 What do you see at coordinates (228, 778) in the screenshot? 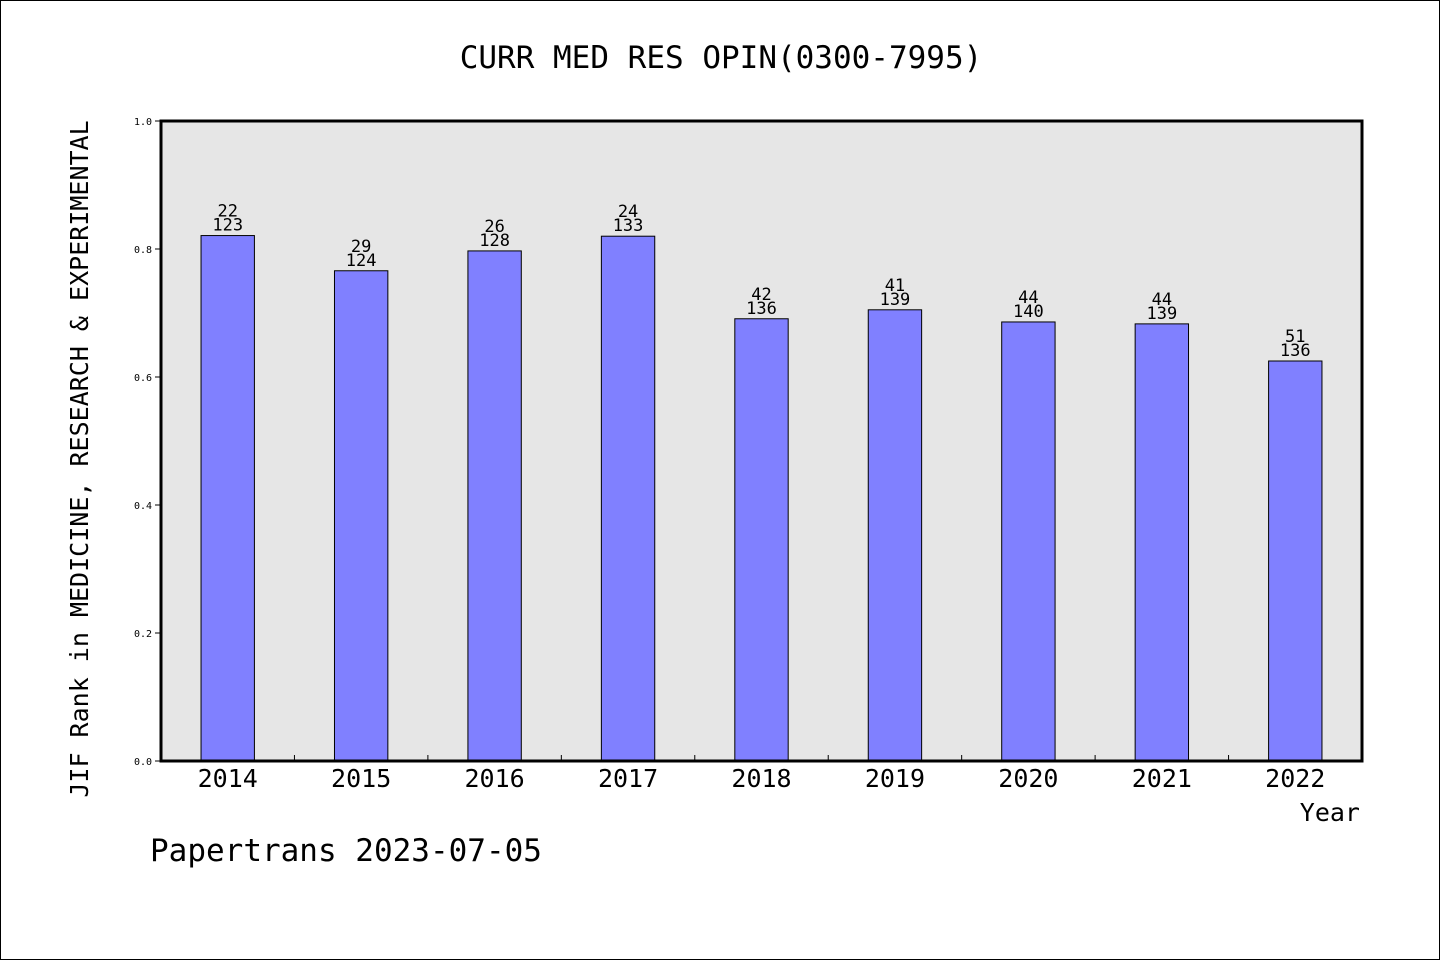
I see `x-tick-label: 2014` at bounding box center [228, 778].